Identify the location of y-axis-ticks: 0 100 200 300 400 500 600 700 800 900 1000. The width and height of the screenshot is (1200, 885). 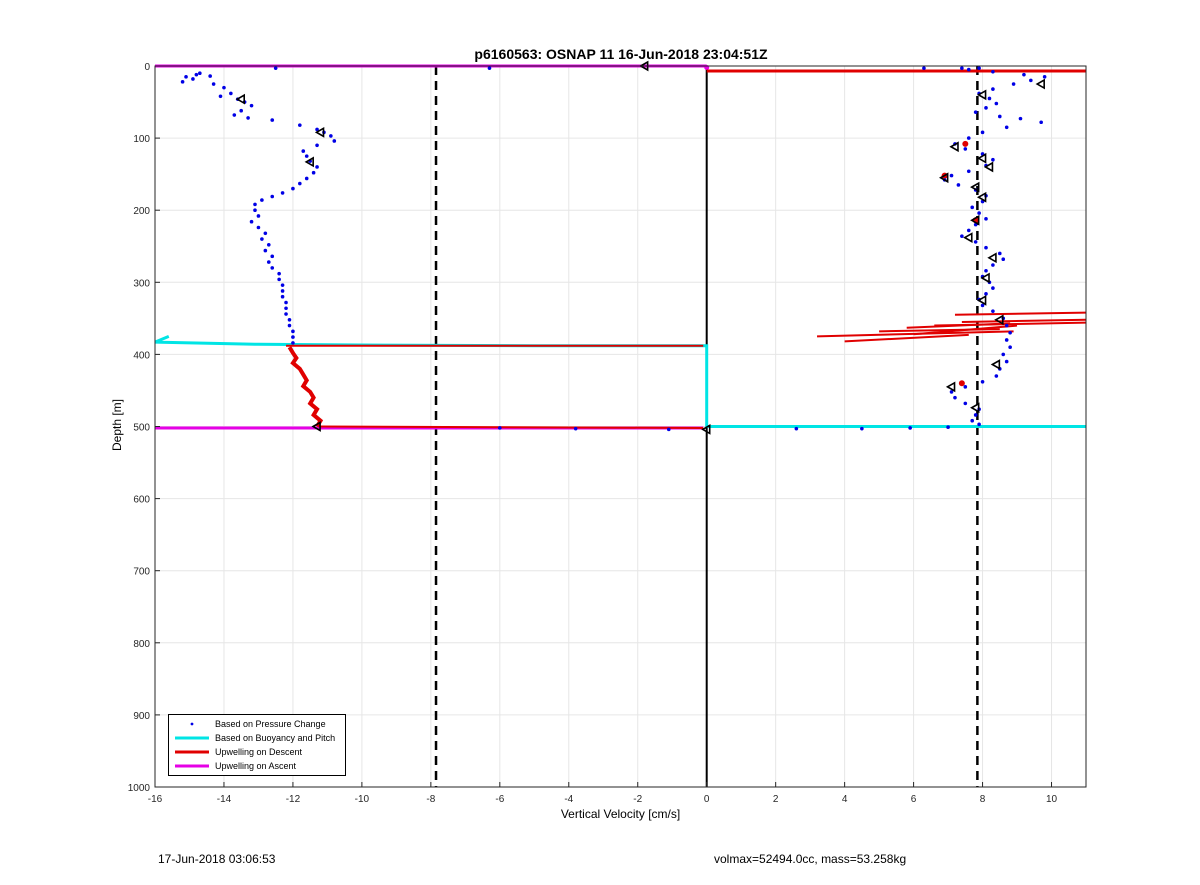
(144, 428).